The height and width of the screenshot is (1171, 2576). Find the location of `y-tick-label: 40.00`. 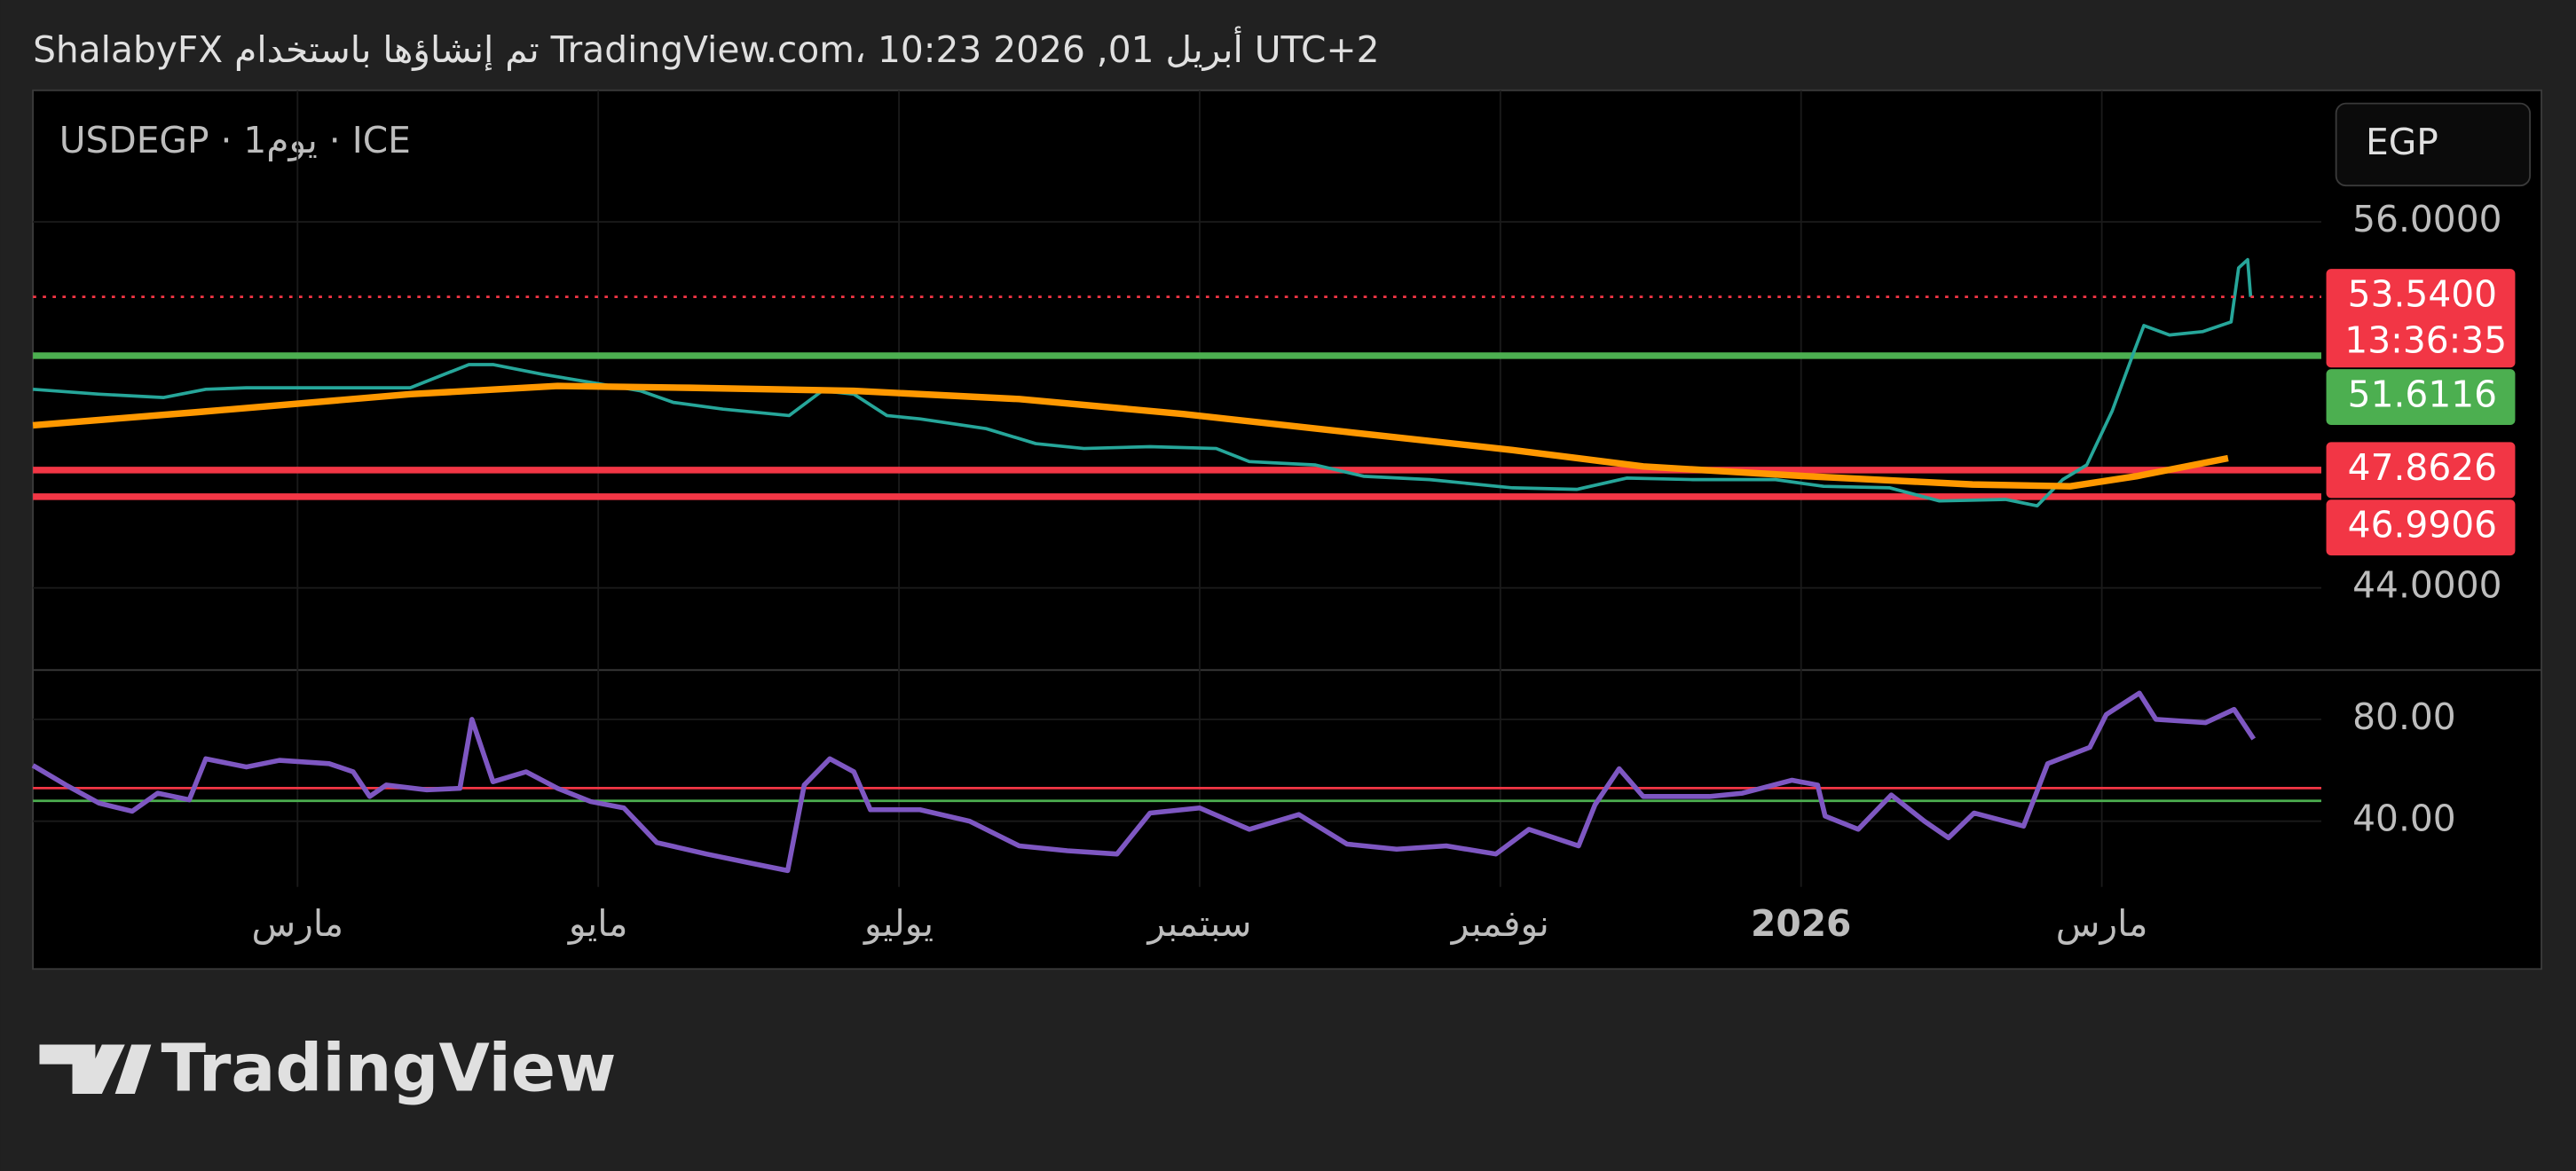

y-tick-label: 40.00 is located at coordinates (2404, 819).